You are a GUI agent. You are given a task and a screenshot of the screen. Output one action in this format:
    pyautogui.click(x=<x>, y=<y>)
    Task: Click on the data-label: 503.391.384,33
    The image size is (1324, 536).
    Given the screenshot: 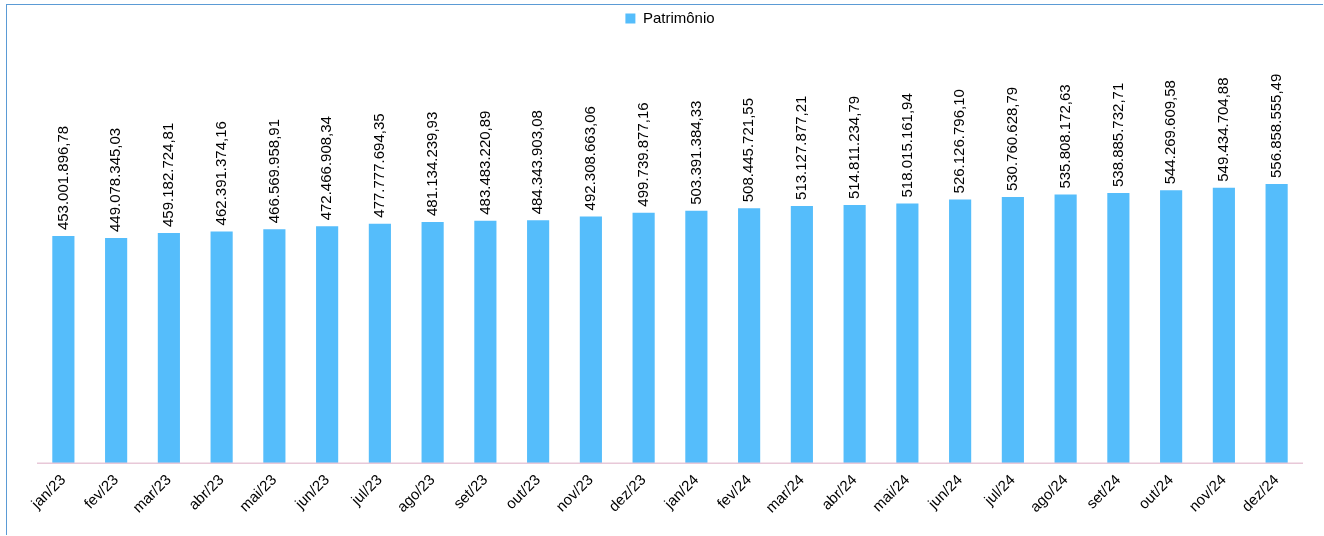 What is the action you would take?
    pyautogui.click(x=695, y=152)
    